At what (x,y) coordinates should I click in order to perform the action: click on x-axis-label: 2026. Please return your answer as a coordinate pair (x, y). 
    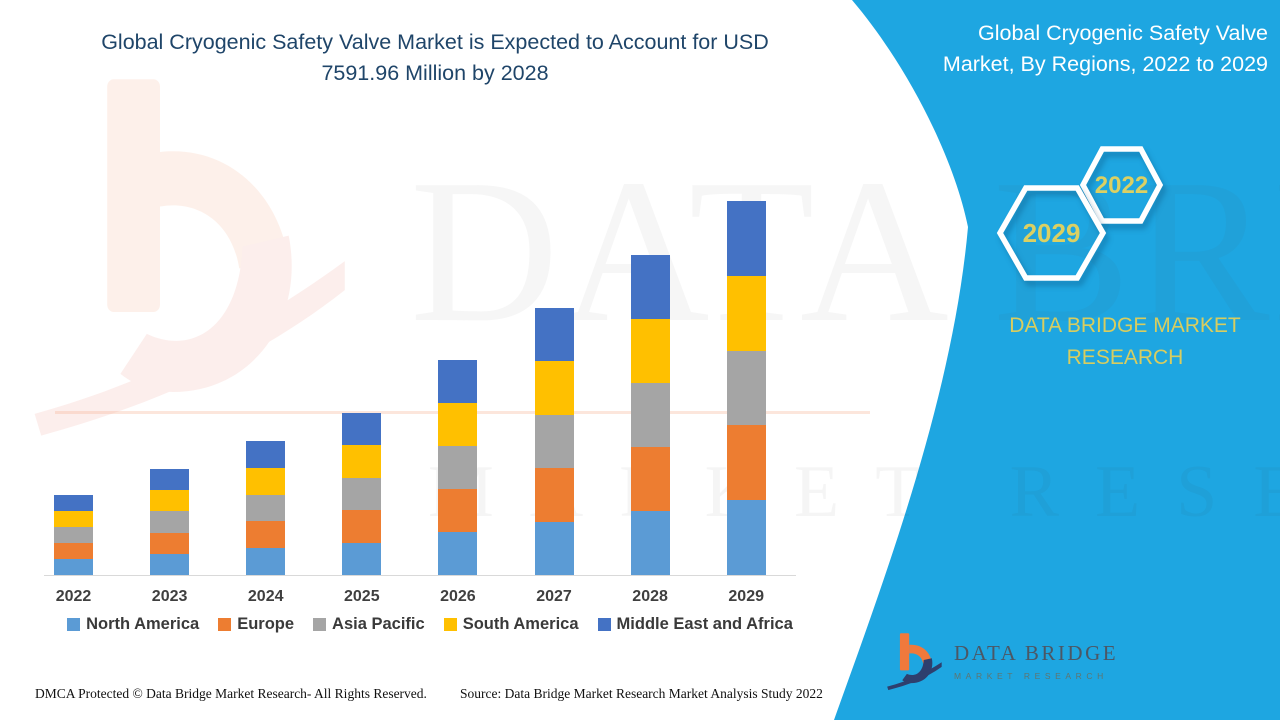
    Looking at the image, I should click on (458, 596).